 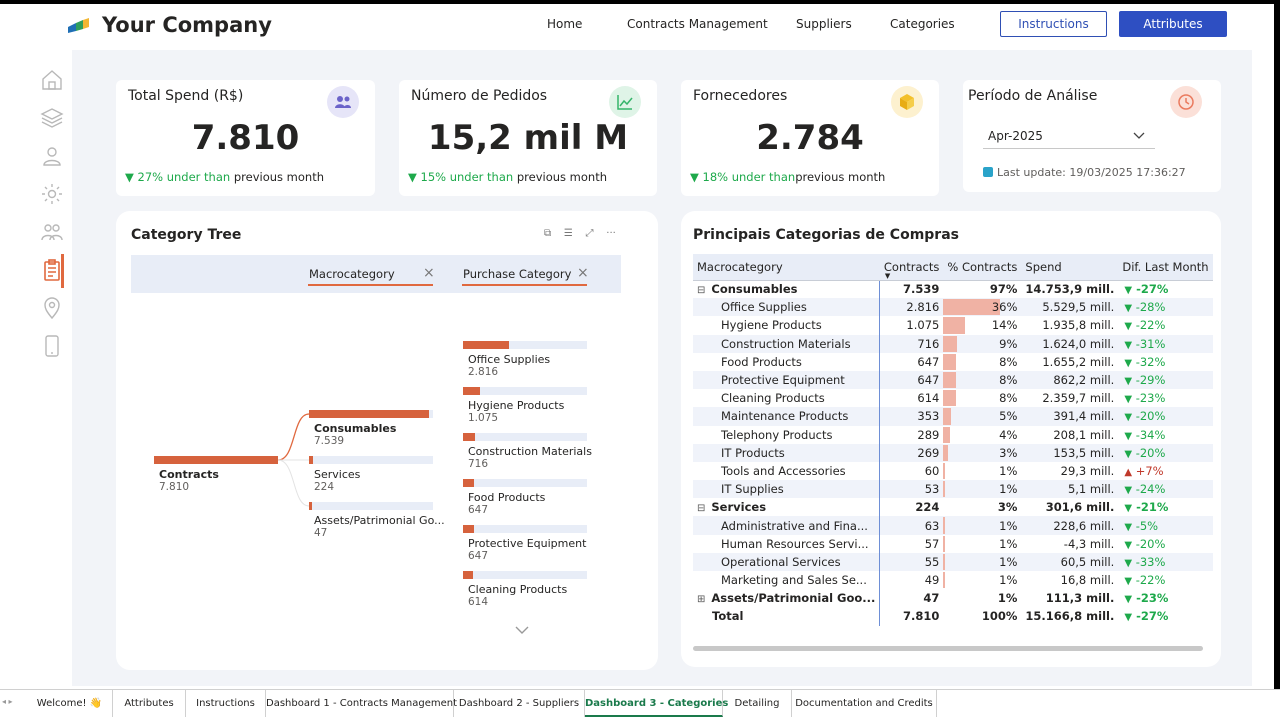 What do you see at coordinates (361, 703) in the screenshot?
I see `tab-dashboard-1: Dashboard 1 - Contracts Management` at bounding box center [361, 703].